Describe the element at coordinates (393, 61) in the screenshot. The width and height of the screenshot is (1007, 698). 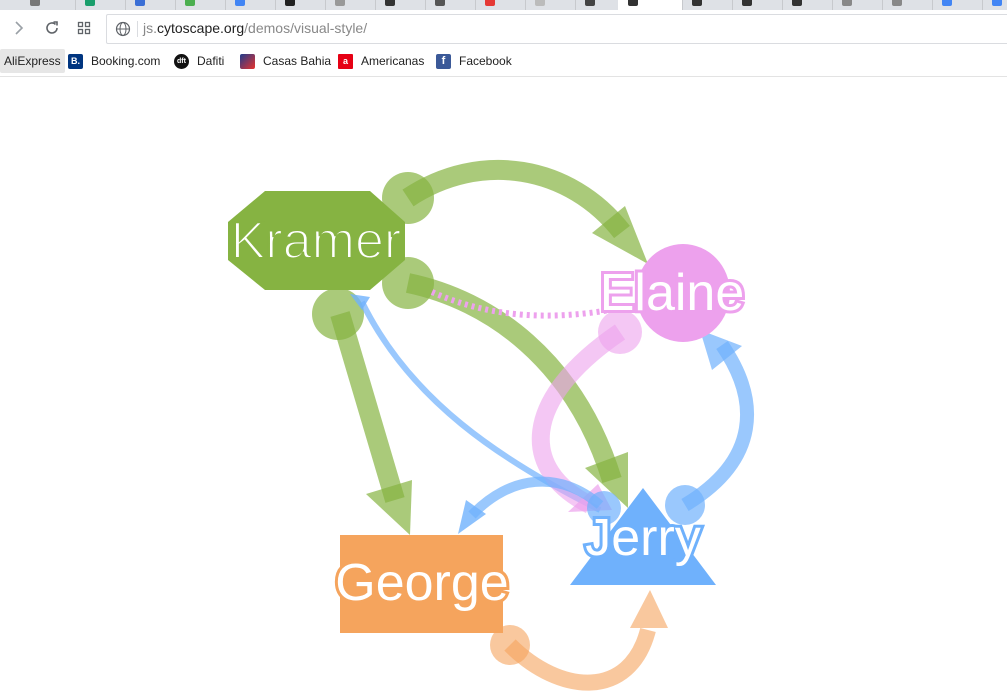
I see `bookmark-label: Americanas` at that location.